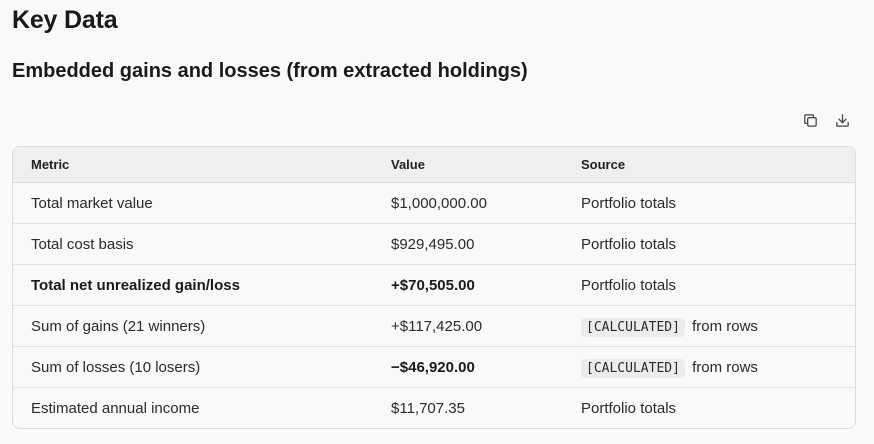 The width and height of the screenshot is (874, 444). I want to click on value-cell: +$70,505.00, so click(468, 285).